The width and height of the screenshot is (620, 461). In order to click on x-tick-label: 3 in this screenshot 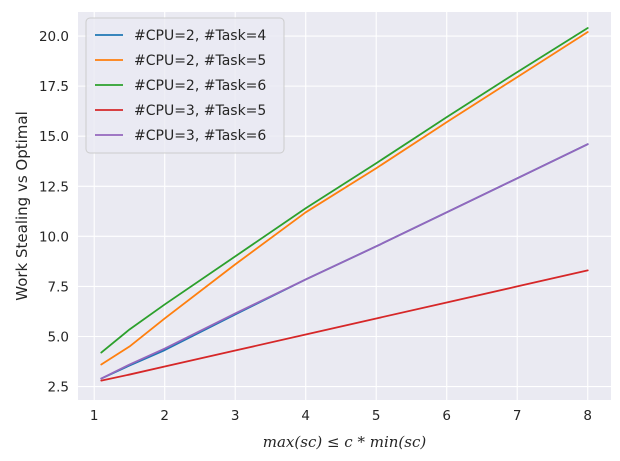, I will do `click(235, 416)`.